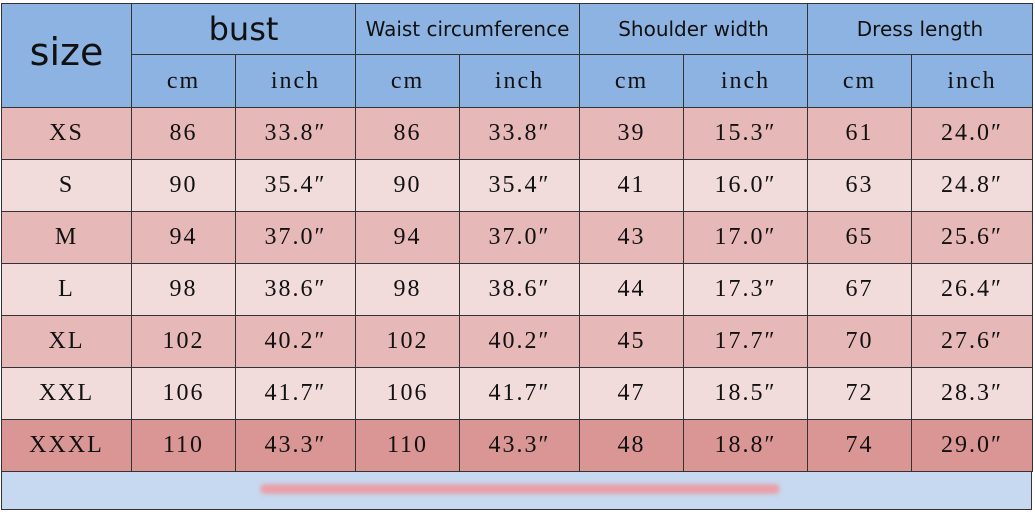 Image resolution: width=1035 pixels, height=512 pixels. Describe the element at coordinates (66, 445) in the screenshot. I see `size-label: XXXL` at that location.